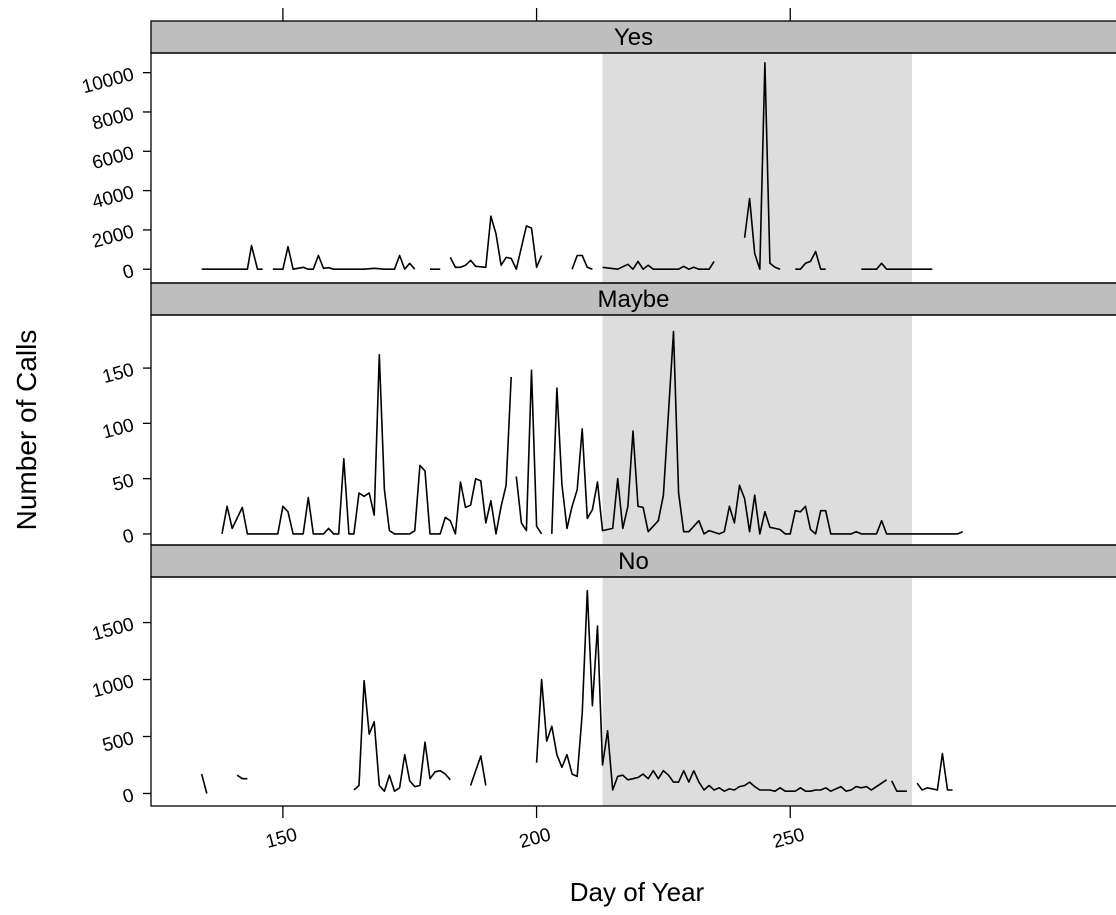  I want to click on panel-strip-label-yes: Yes, so click(633, 37).